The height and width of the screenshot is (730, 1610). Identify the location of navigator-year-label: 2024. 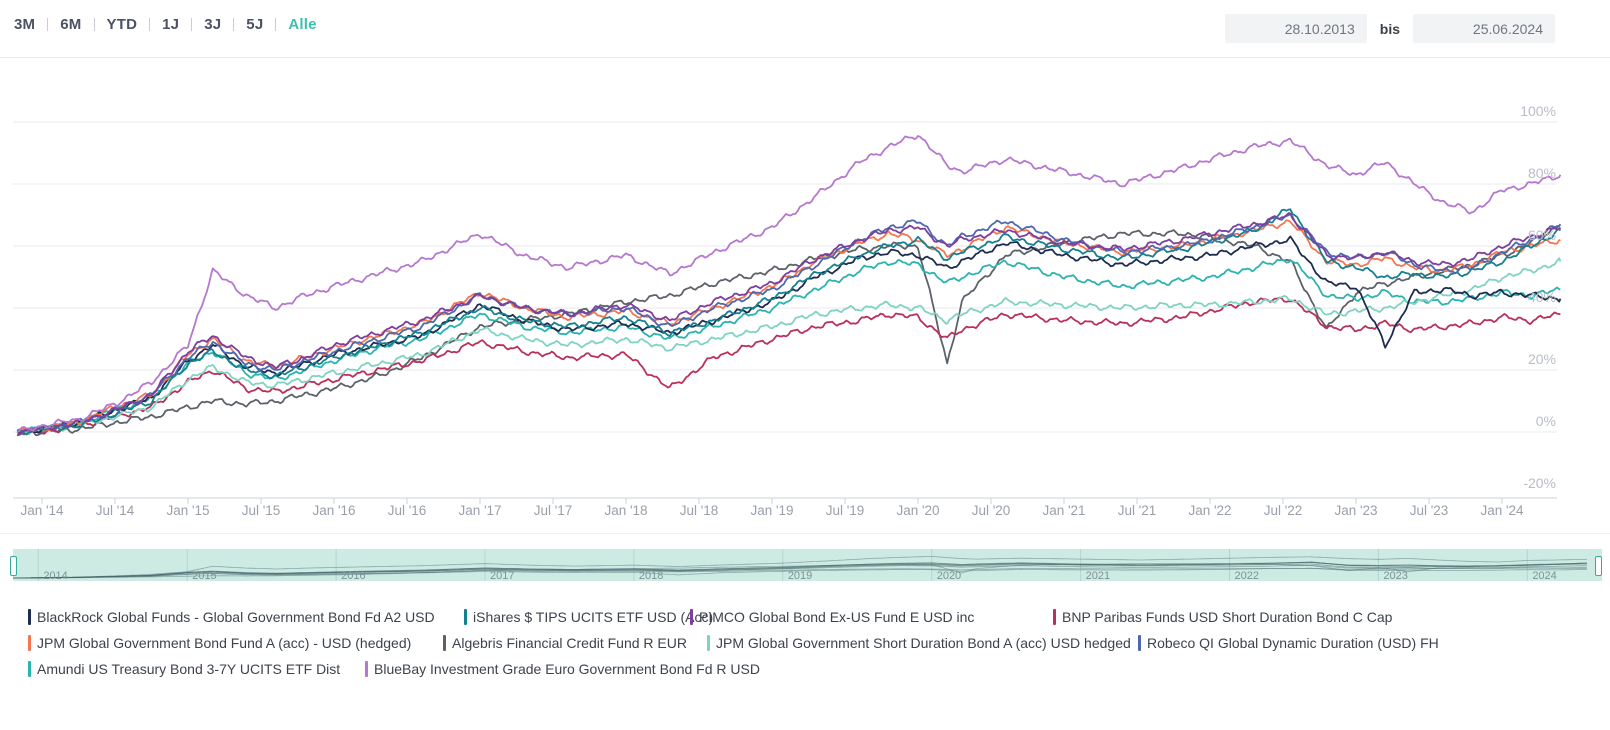
(1544, 576).